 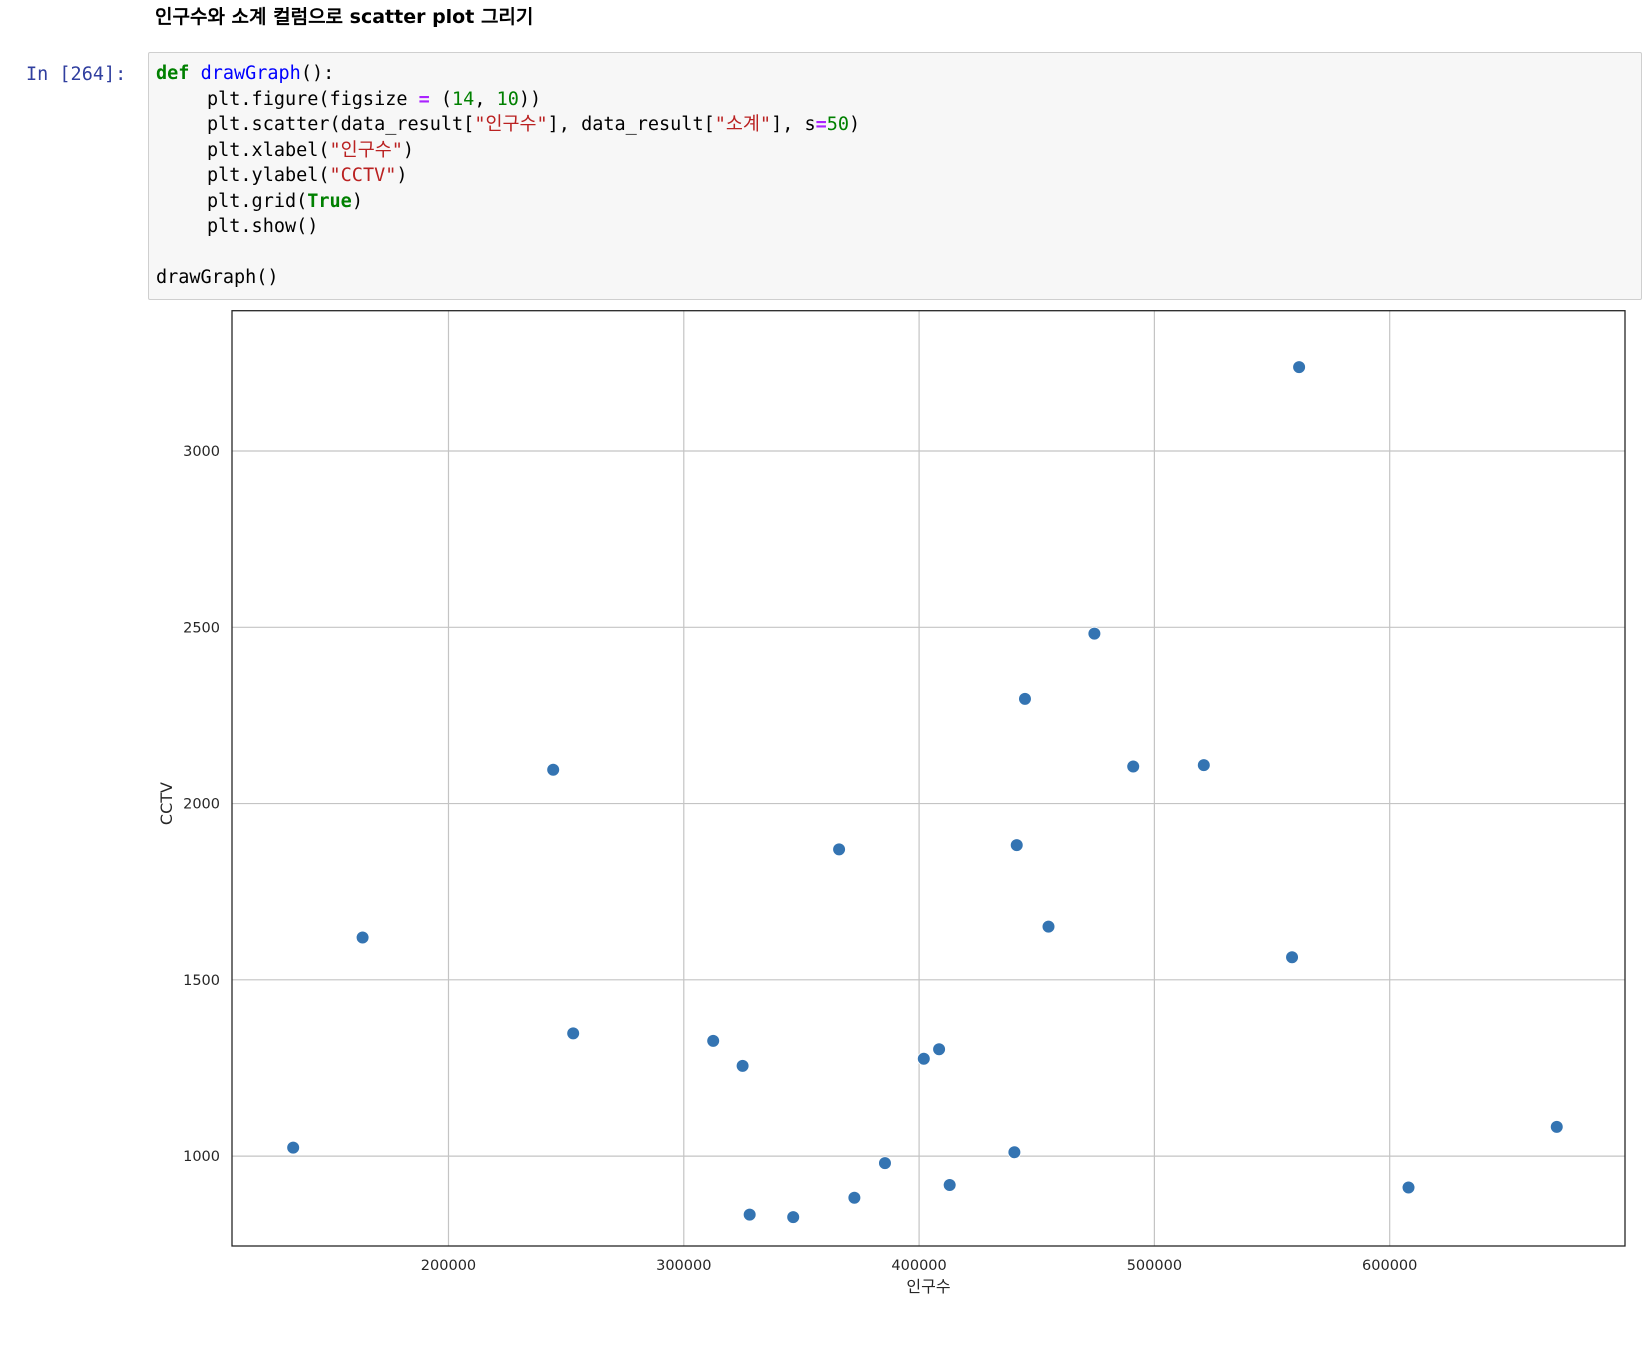 What do you see at coordinates (508, 74) in the screenshot?
I see `code-line-1: def drawGraph():` at bounding box center [508, 74].